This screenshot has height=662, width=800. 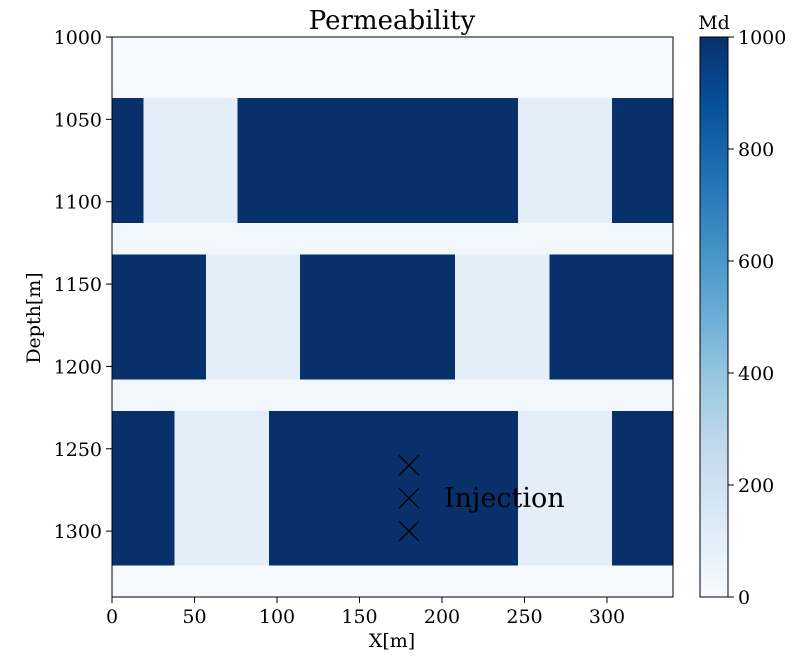 I want to click on y-tick: 1150, so click(x=83, y=285).